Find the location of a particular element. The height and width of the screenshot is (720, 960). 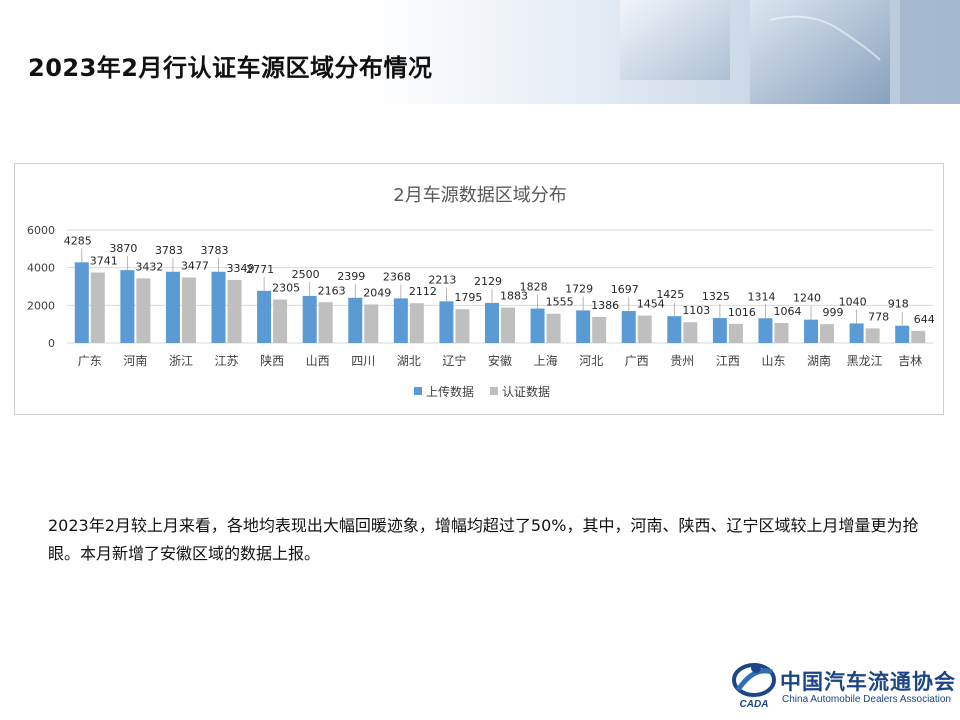

data-label-upload: 2399 is located at coordinates (351, 276).